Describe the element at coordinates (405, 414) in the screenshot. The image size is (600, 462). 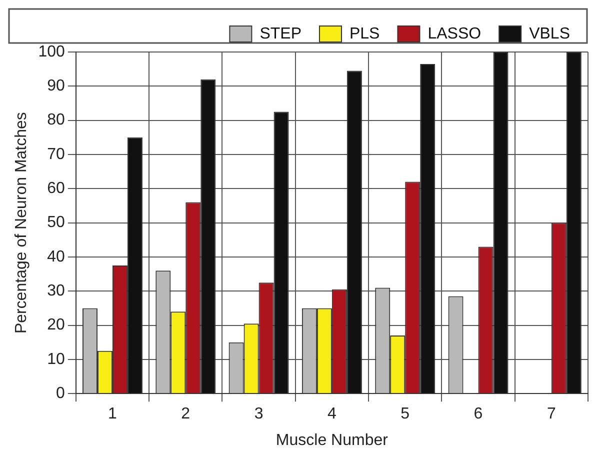
I see `x-tick-label: 5` at that location.